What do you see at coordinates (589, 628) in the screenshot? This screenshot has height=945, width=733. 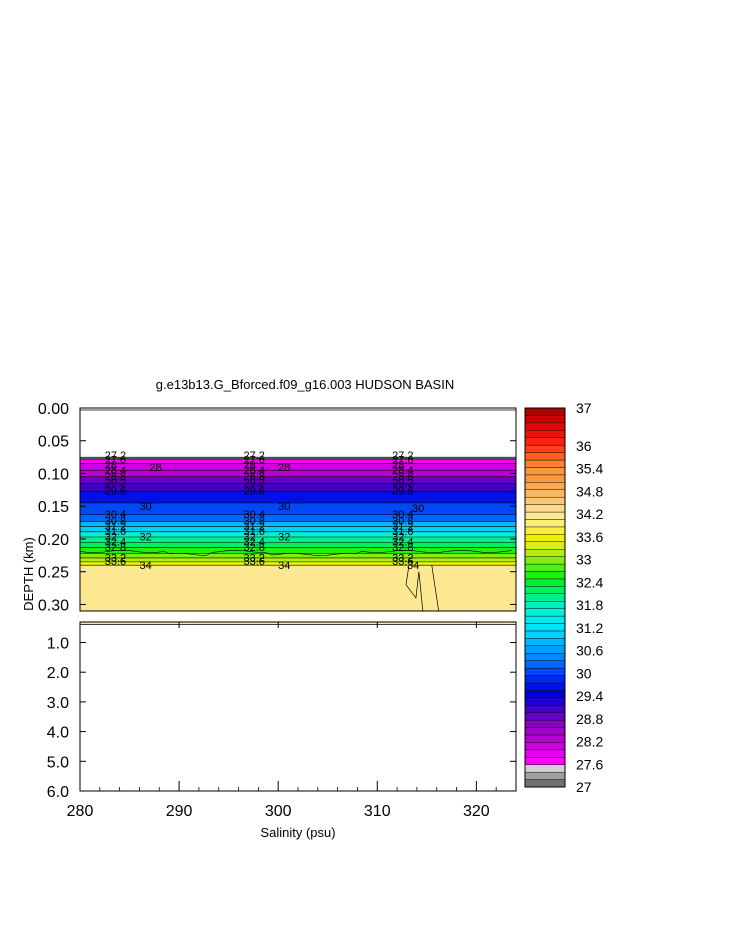 I see `colorbar-tick-label: 31.2` at bounding box center [589, 628].